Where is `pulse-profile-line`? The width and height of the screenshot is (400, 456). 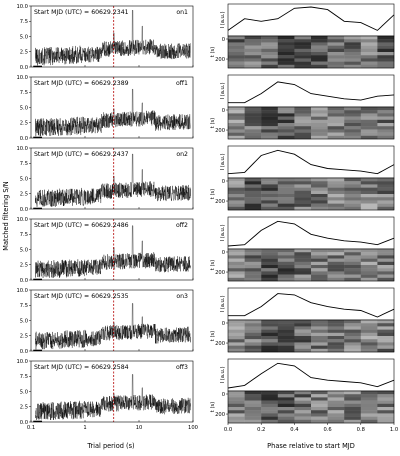
pulse-profile-line is located at coordinates (311, 233).